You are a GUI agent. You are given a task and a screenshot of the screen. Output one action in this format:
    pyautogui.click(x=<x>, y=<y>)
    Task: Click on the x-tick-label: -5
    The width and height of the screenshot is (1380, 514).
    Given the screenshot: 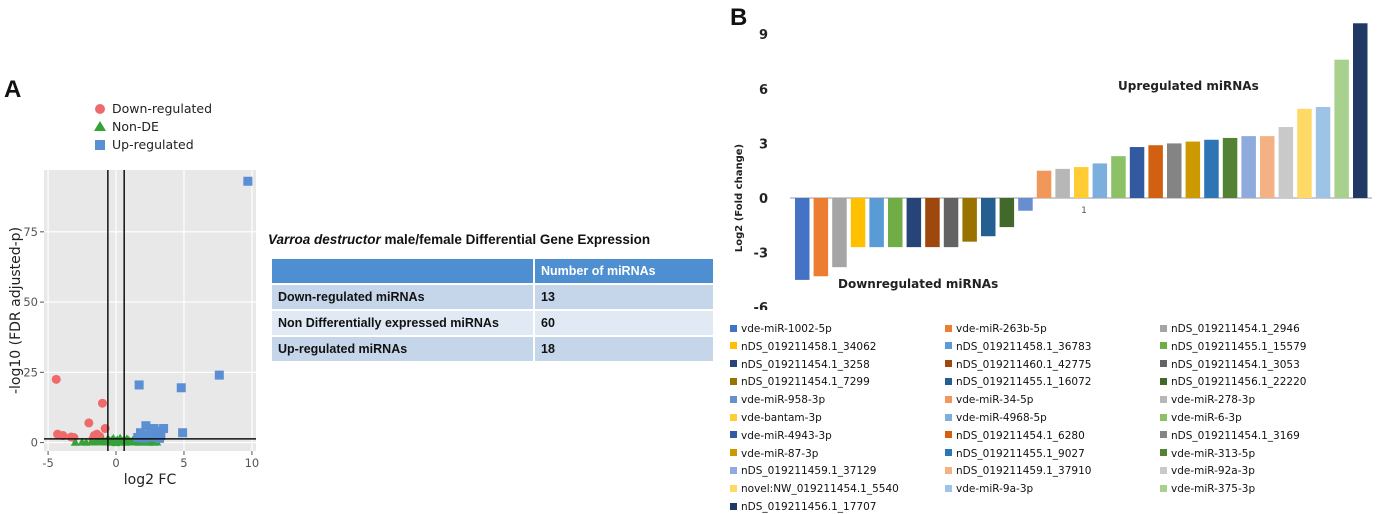 What is the action you would take?
    pyautogui.click(x=47, y=463)
    